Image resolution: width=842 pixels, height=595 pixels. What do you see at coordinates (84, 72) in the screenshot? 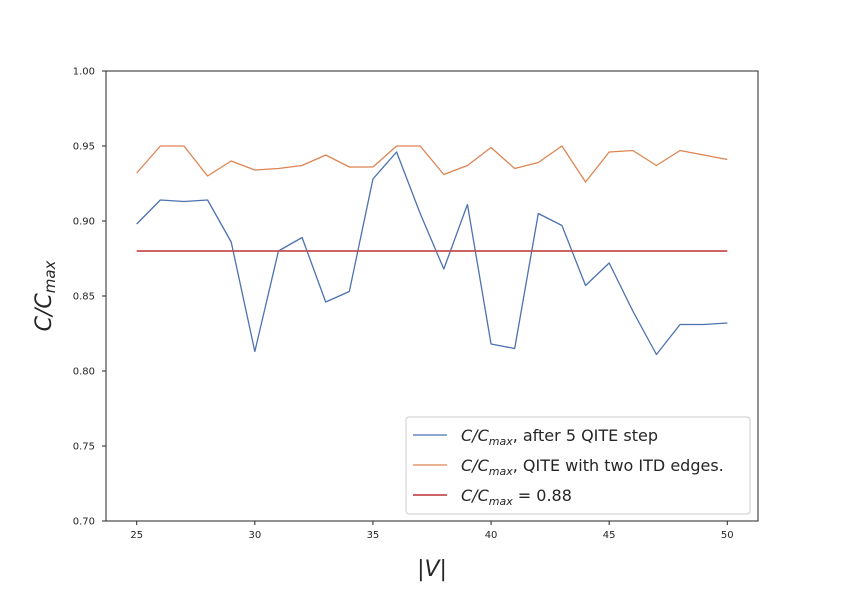
I see `y-tick-label: 1.00` at bounding box center [84, 72].